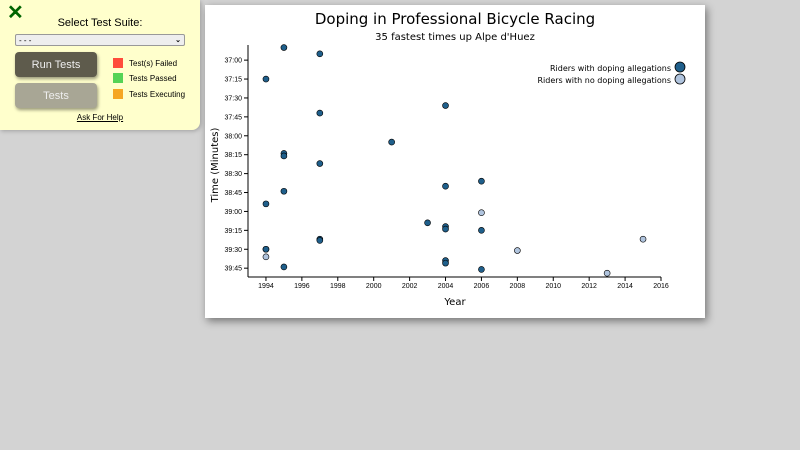 The image size is (800, 450). I want to click on y-tick-label: 38:30, so click(233, 174).